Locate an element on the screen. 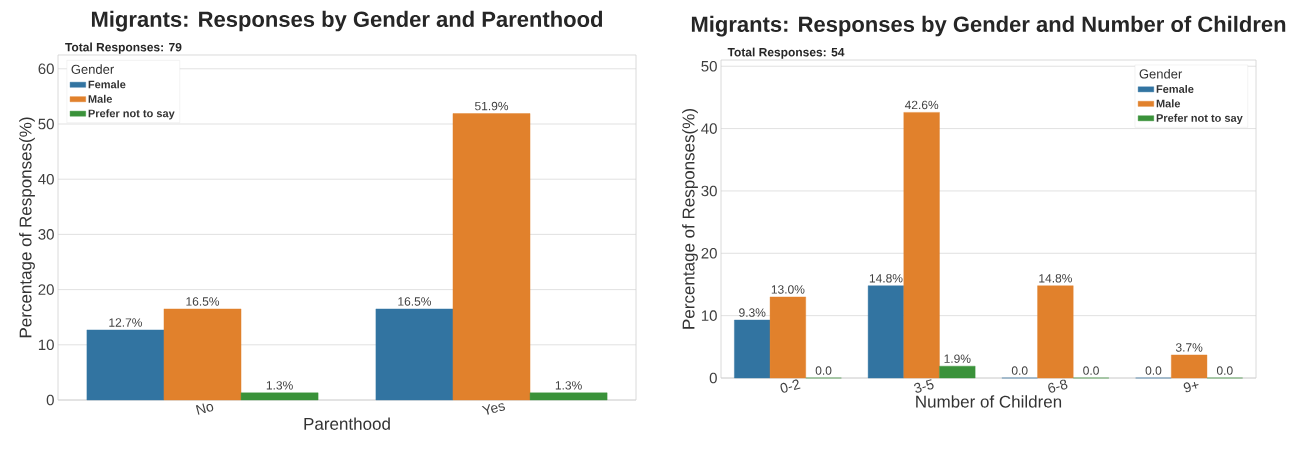 The width and height of the screenshot is (1313, 450). x-tick-label: 3-5 is located at coordinates (924, 386).